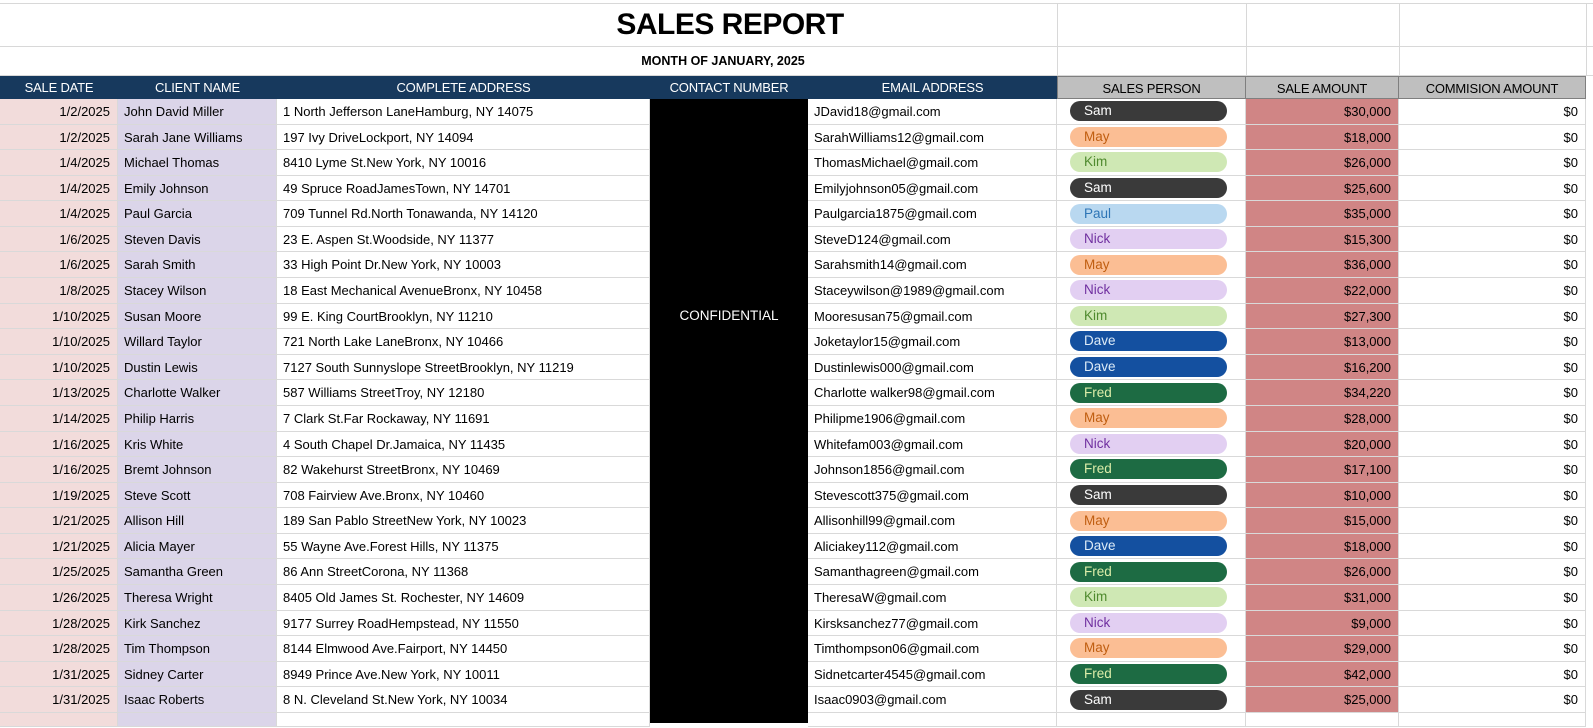  I want to click on cell-email-address: Samanthagreen@gmail.com, so click(932, 572).